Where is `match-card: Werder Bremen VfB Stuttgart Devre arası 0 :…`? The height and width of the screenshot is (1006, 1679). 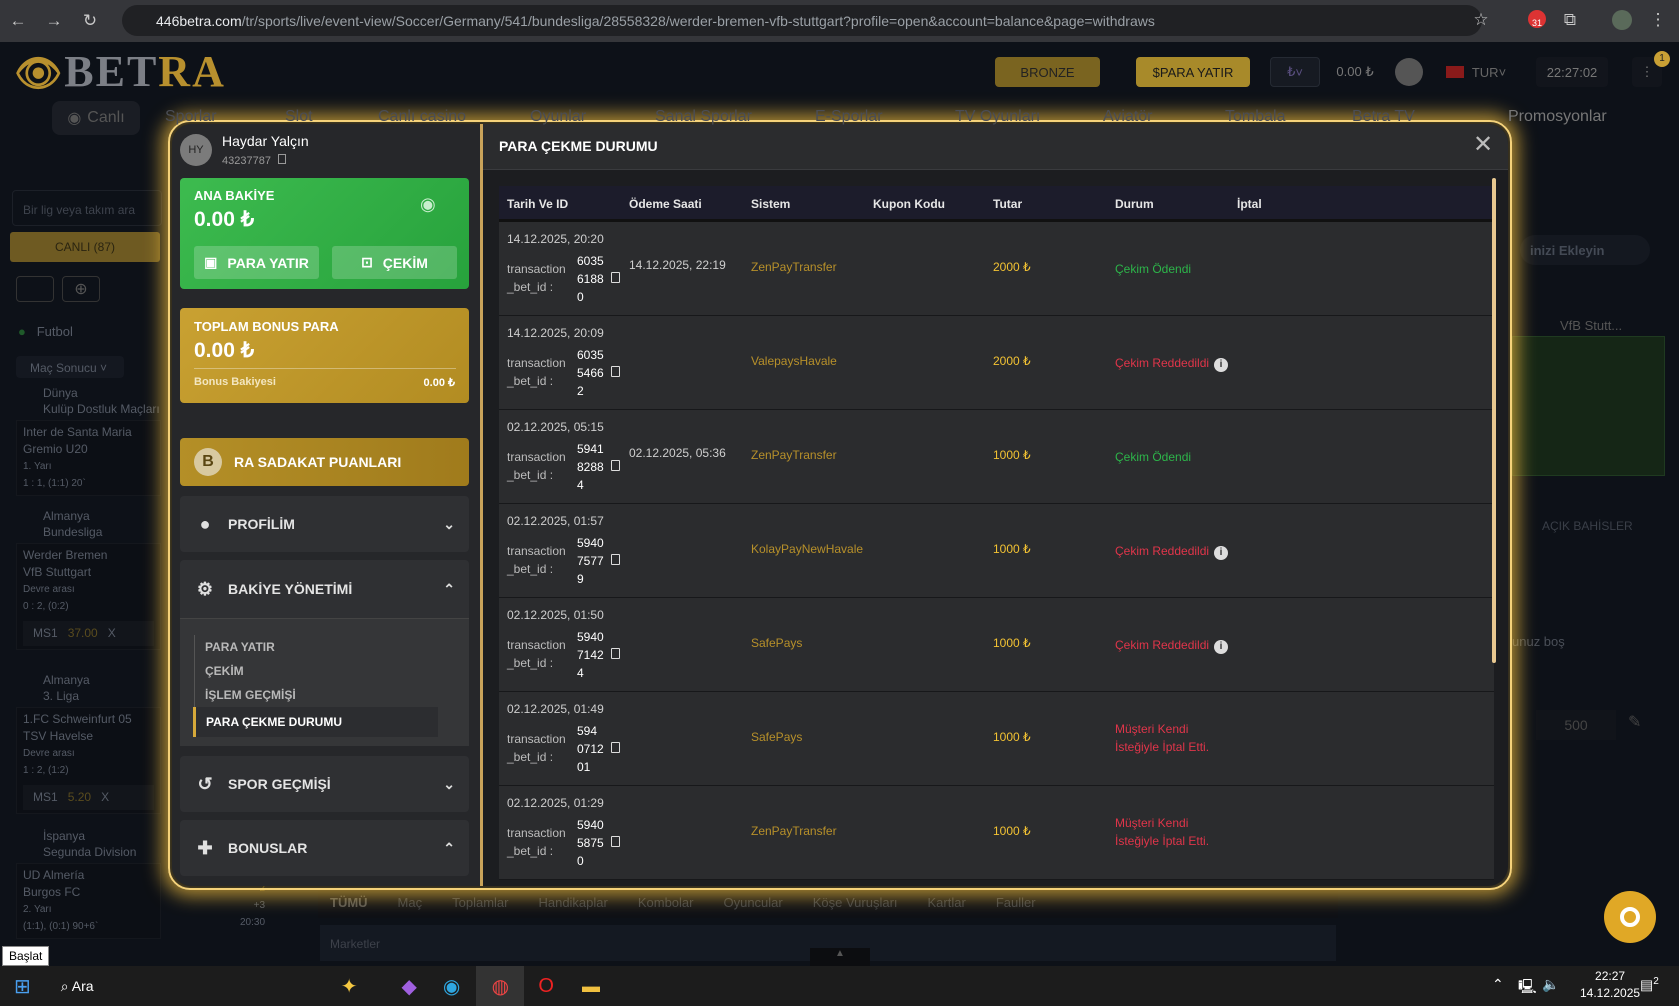
match-card: Werder Bremen VfB Stuttgart Devre arası 0 :… is located at coordinates (88, 596).